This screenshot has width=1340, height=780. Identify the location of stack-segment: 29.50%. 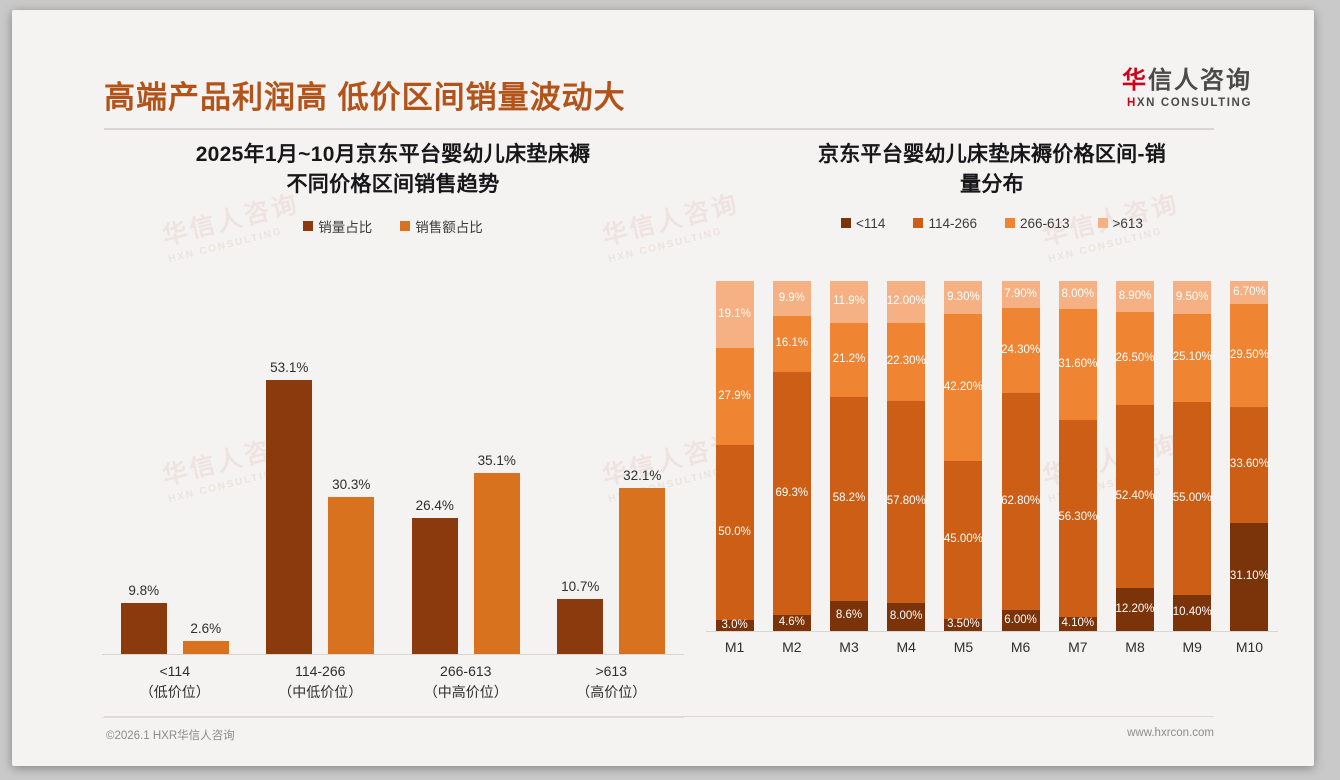
(1249, 355).